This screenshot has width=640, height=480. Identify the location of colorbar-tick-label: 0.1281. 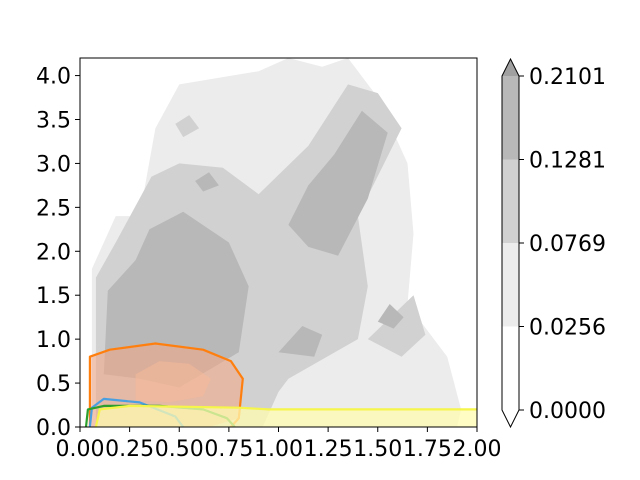
(567, 161).